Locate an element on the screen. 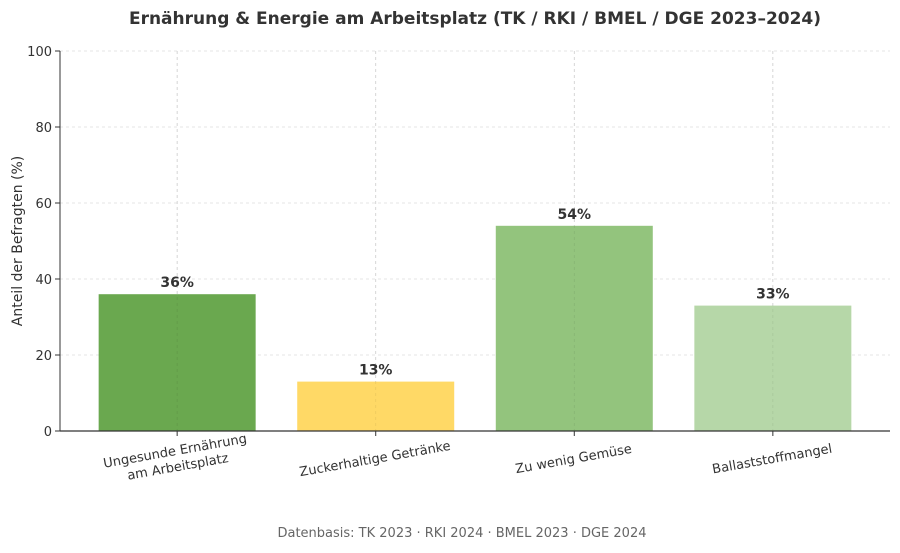 This screenshot has height=553, width=900. data-label: 33% is located at coordinates (773, 295).